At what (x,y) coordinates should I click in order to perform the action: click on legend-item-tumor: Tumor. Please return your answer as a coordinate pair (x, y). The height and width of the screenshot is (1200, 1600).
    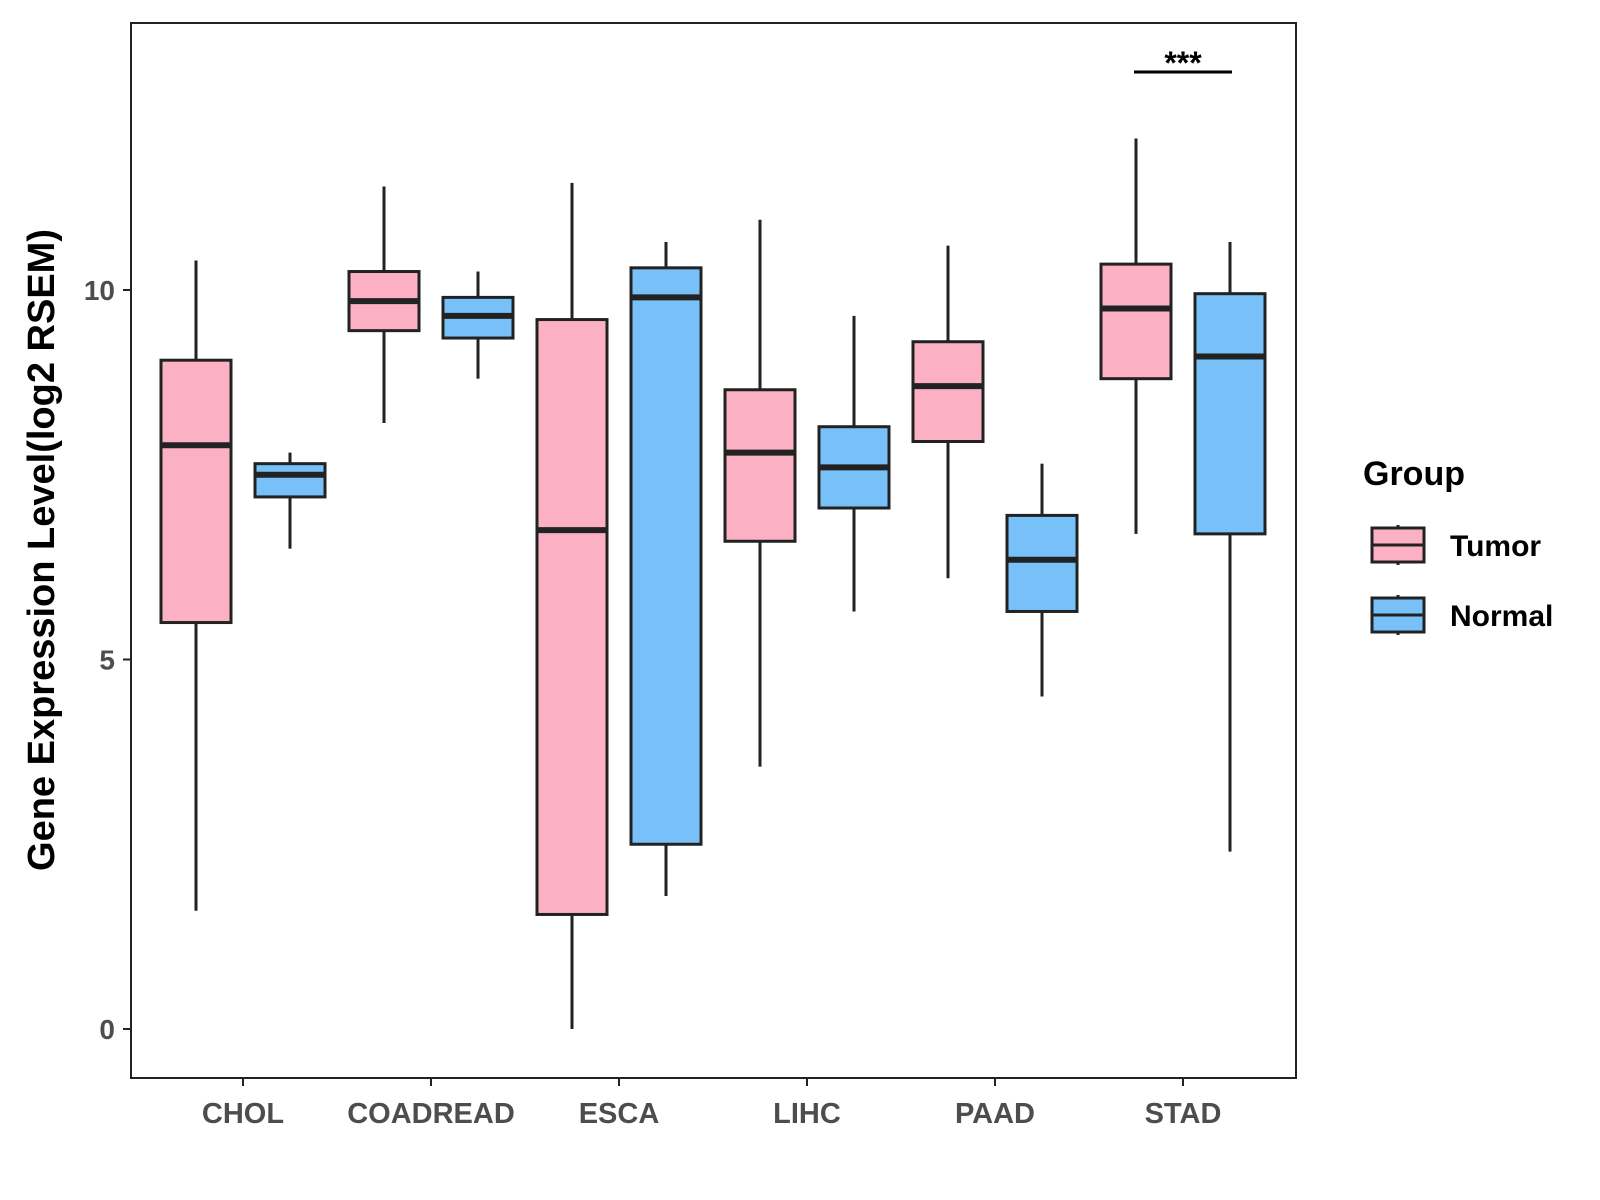
    Looking at the image, I should click on (1455, 545).